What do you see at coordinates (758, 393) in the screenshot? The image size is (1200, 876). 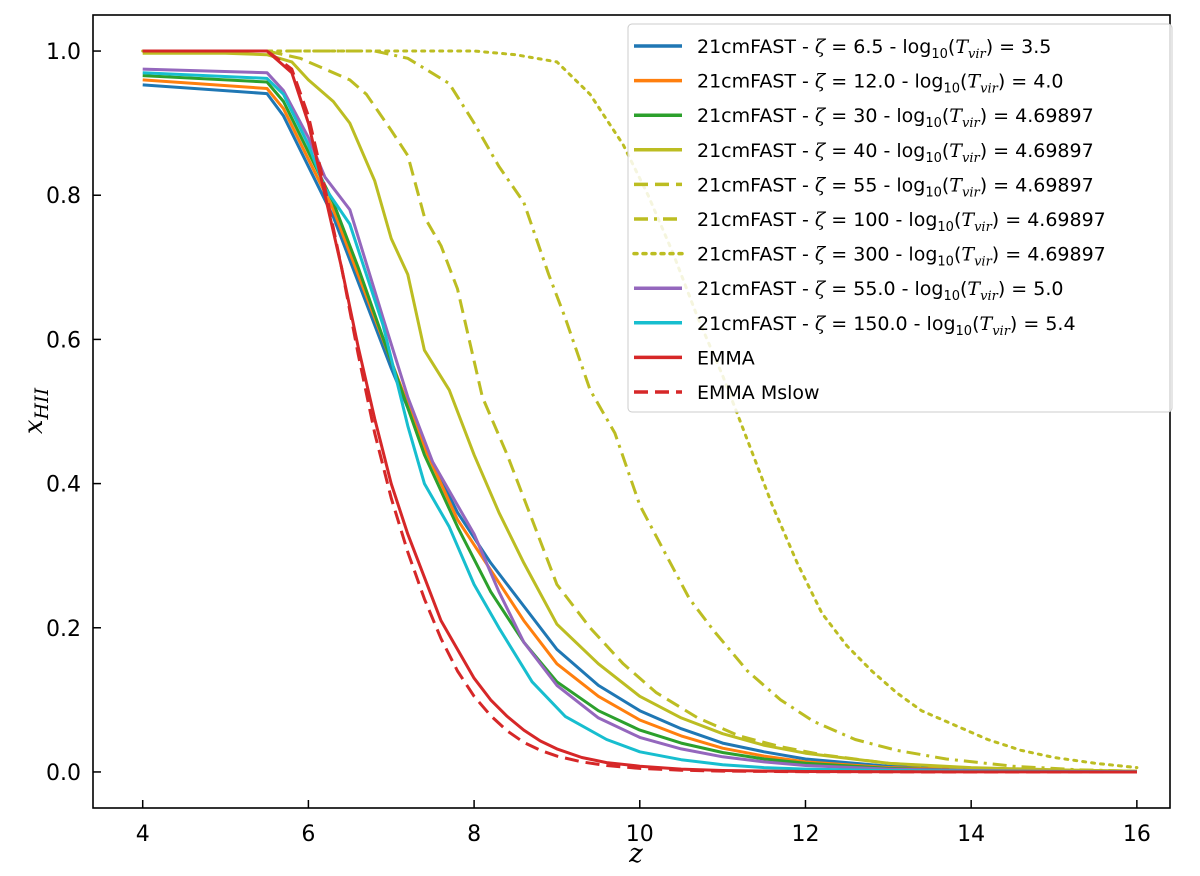 I see `legend-label-10: EMMA Mslow` at bounding box center [758, 393].